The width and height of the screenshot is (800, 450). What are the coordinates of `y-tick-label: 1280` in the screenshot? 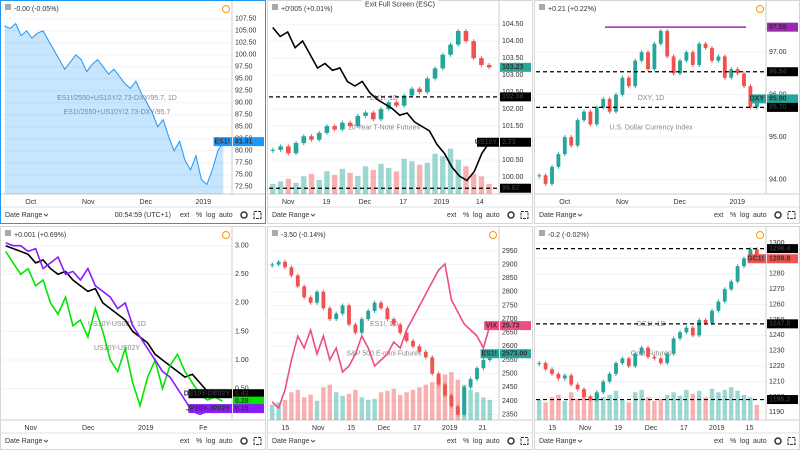 It's located at (777, 274).